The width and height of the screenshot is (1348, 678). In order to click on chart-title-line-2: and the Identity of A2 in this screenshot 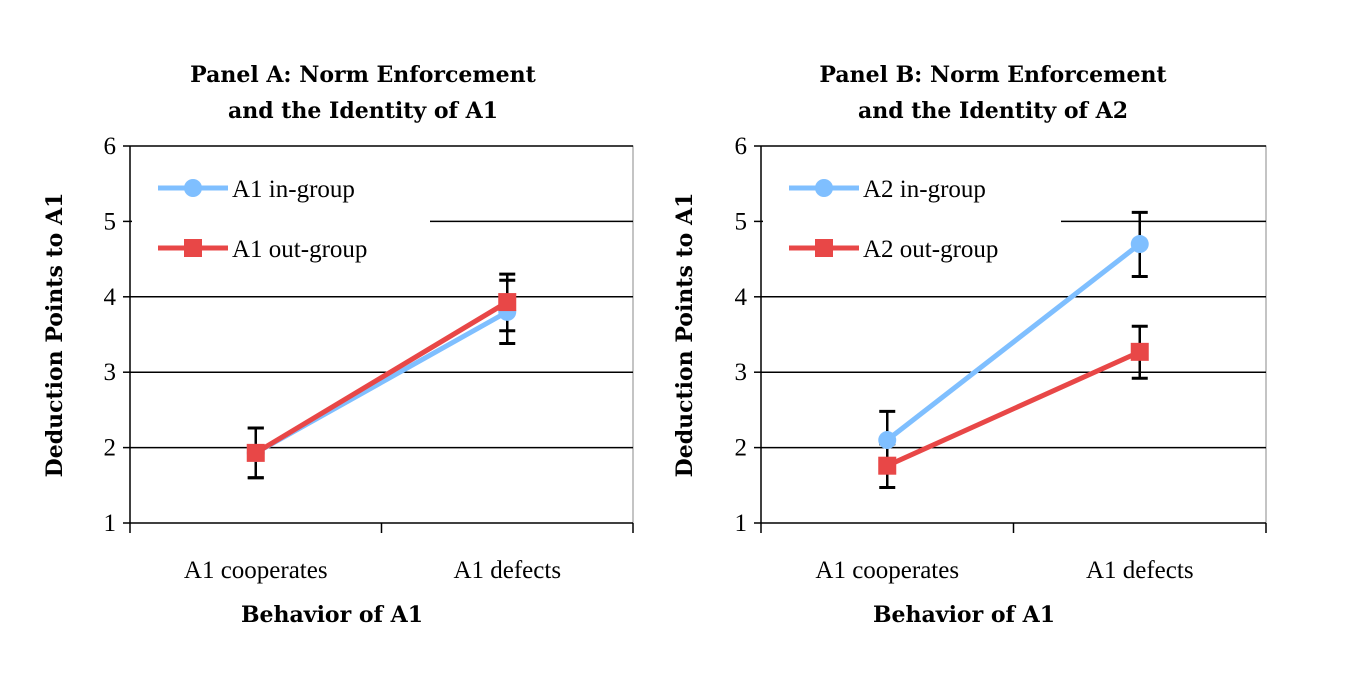, I will do `click(993, 111)`.